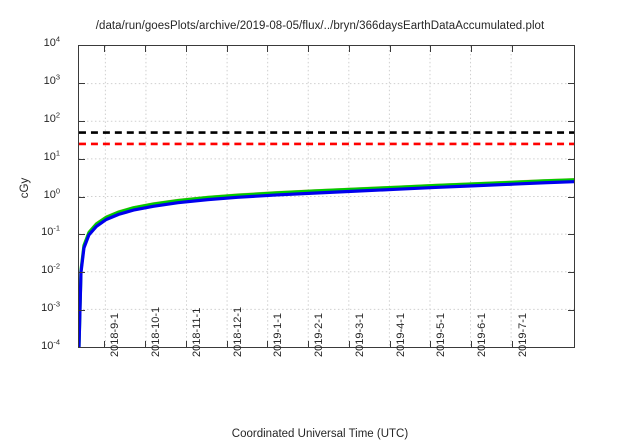 The width and height of the screenshot is (640, 448). Describe the element at coordinates (51, 79) in the screenshot. I see `y-tick-label: 10³` at that location.